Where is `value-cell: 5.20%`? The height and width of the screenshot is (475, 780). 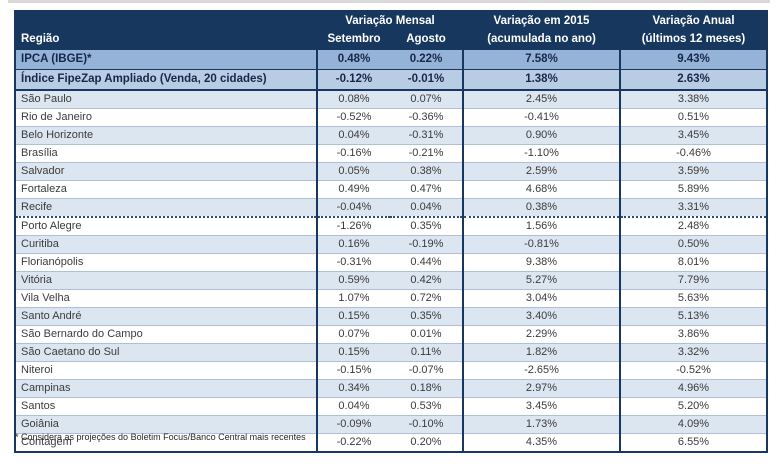 value-cell: 5.20% is located at coordinates (693, 406).